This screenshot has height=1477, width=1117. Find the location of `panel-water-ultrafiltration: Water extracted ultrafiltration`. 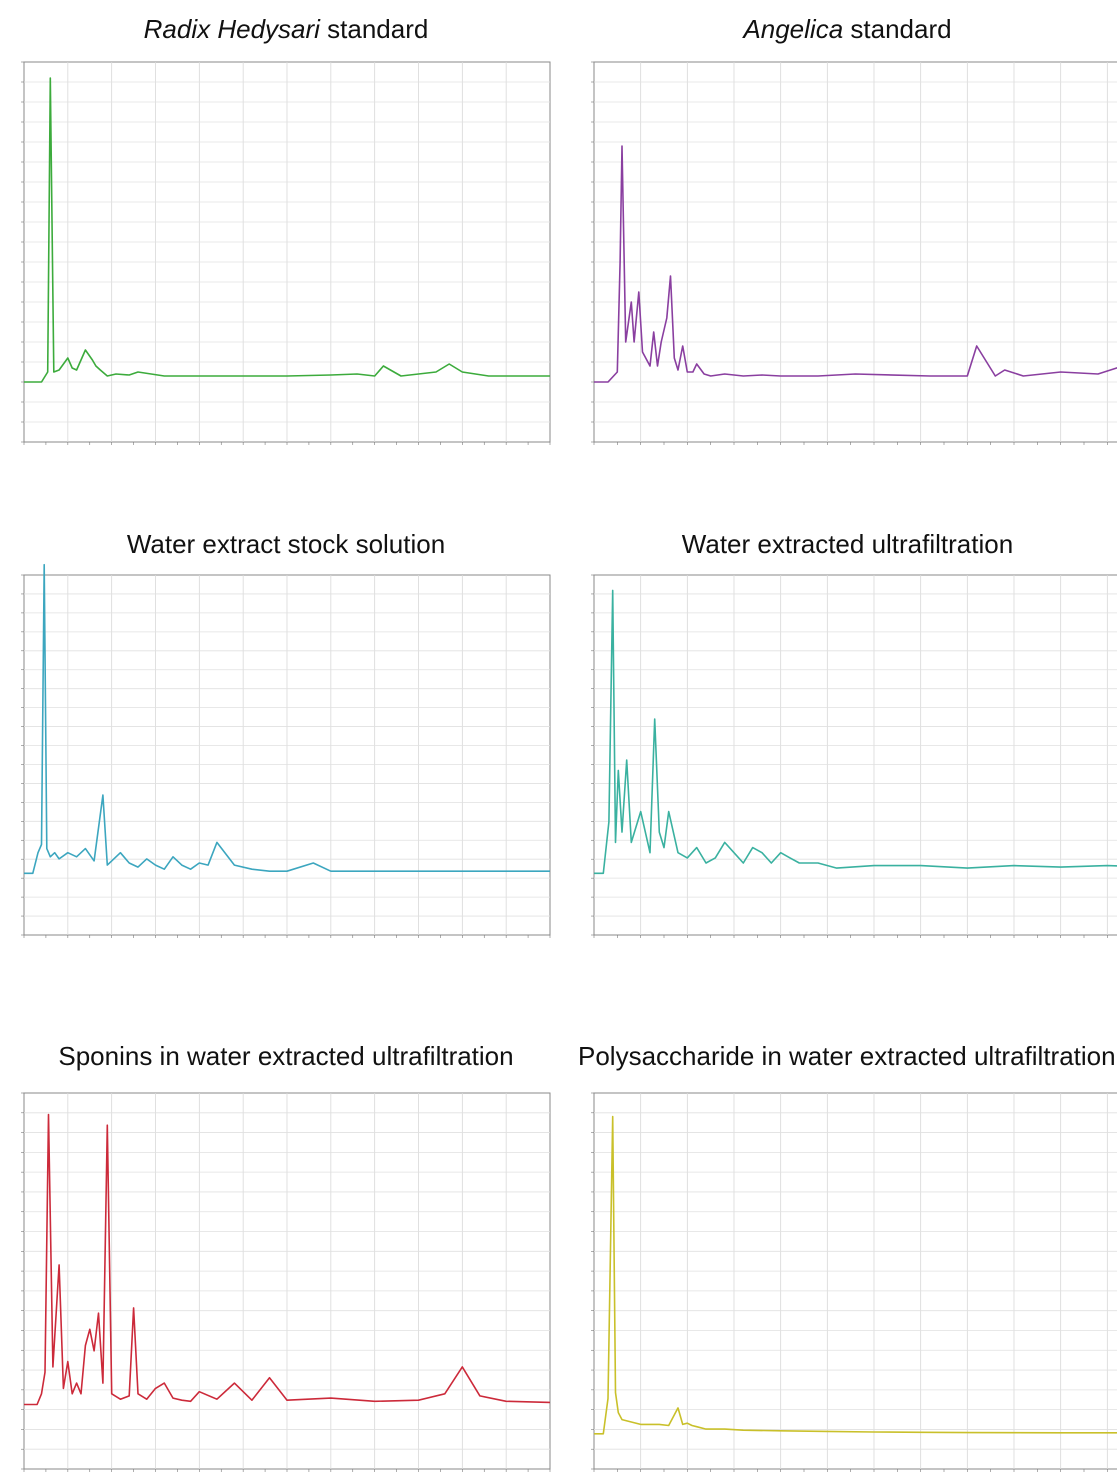

panel-water-ultrafiltration: Water extracted ultrafiltration is located at coordinates (847, 735).